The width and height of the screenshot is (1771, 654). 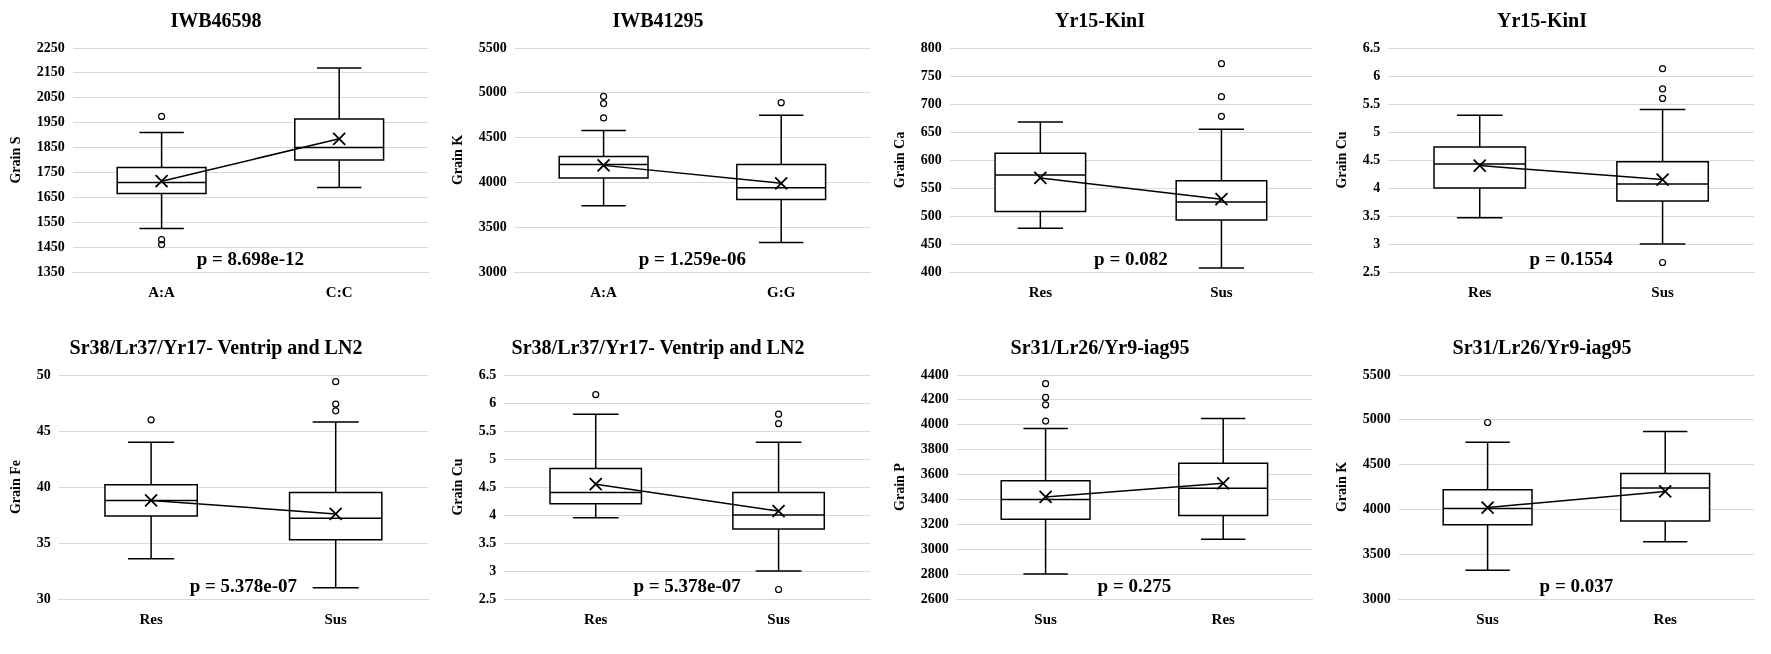 What do you see at coordinates (934, 474) in the screenshot?
I see `y-tick-label: 3600` at bounding box center [934, 474].